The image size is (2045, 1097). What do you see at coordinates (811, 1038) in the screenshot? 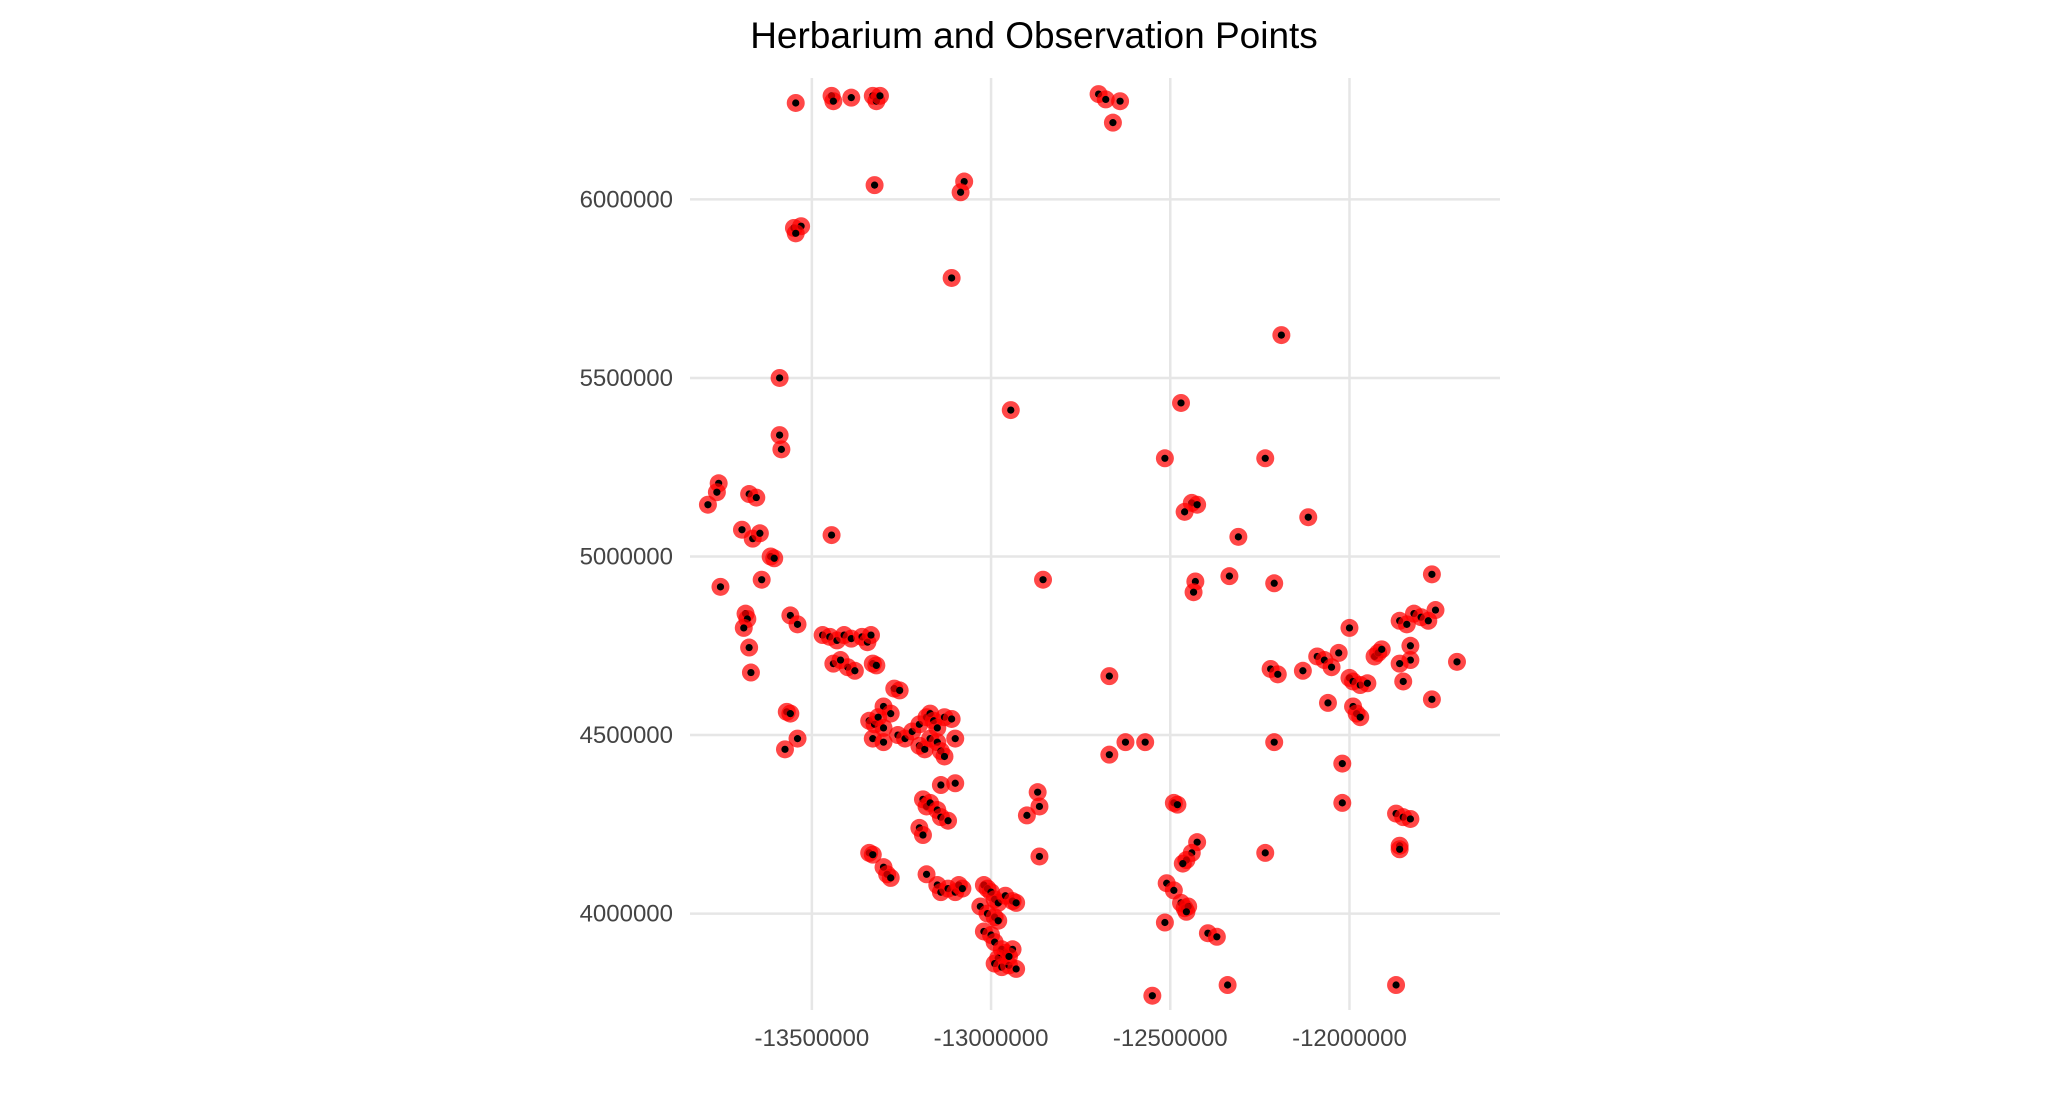
I see `x-tick-label: -13500000` at bounding box center [811, 1038].